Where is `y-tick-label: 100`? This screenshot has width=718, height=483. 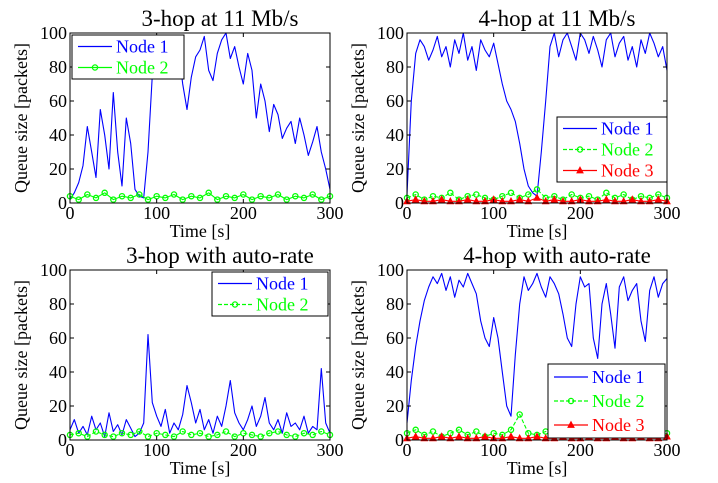
y-tick-label: 100 is located at coordinates (53, 33).